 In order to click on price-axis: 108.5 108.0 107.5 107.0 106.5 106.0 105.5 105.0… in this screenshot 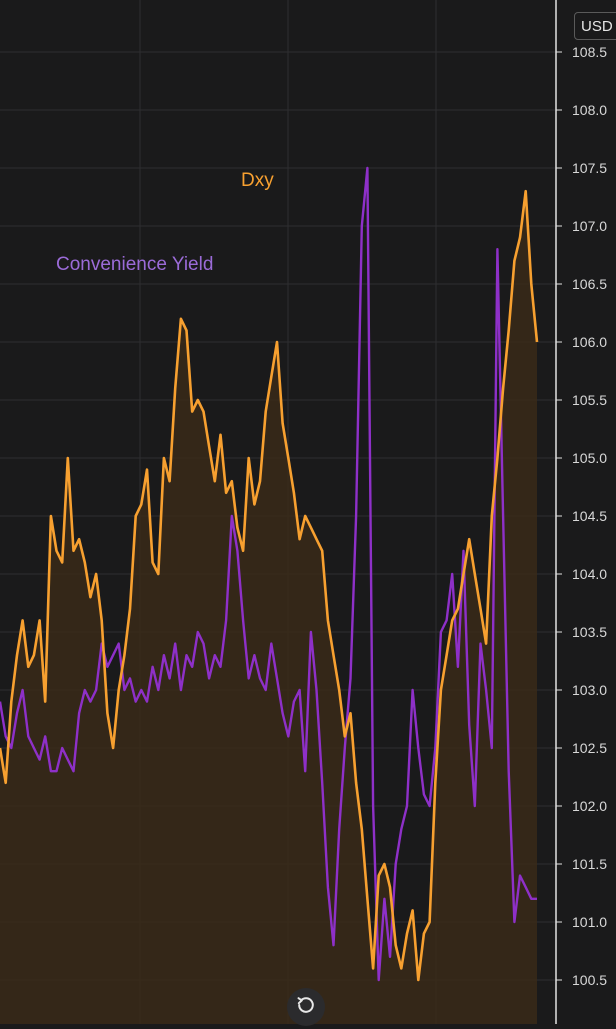, I will do `click(581, 512)`.